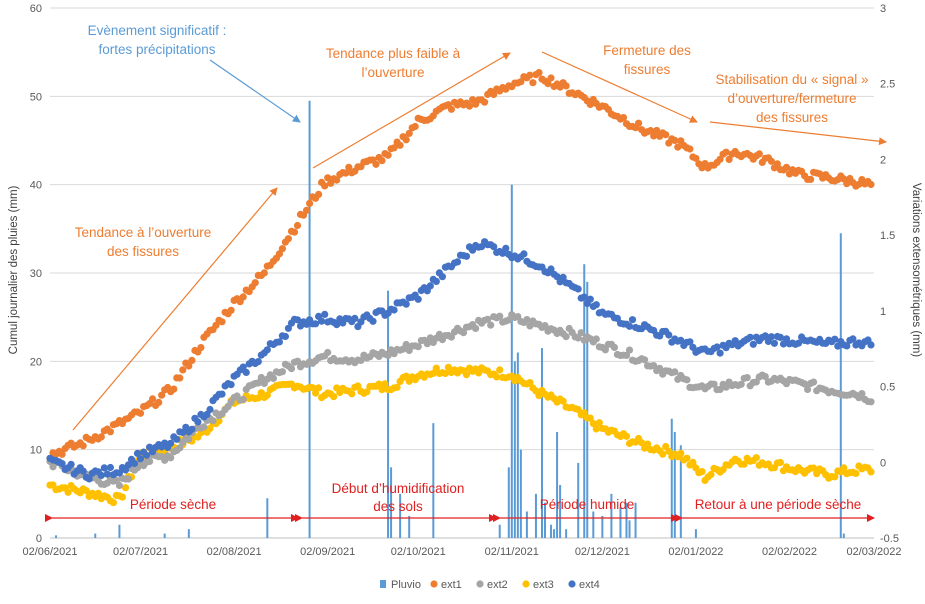 Image resolution: width=925 pixels, height=604 pixels. I want to click on left-axis-ticks: 0 10 20 30 40 50 60, so click(36, 274).